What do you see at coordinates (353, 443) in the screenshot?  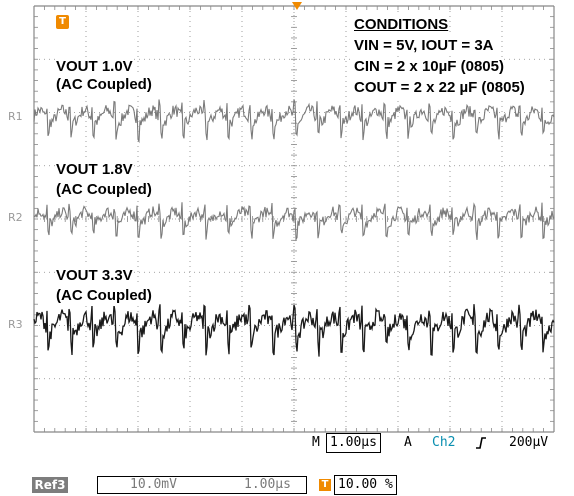 I see `timebase-readout: 1.00µs` at bounding box center [353, 443].